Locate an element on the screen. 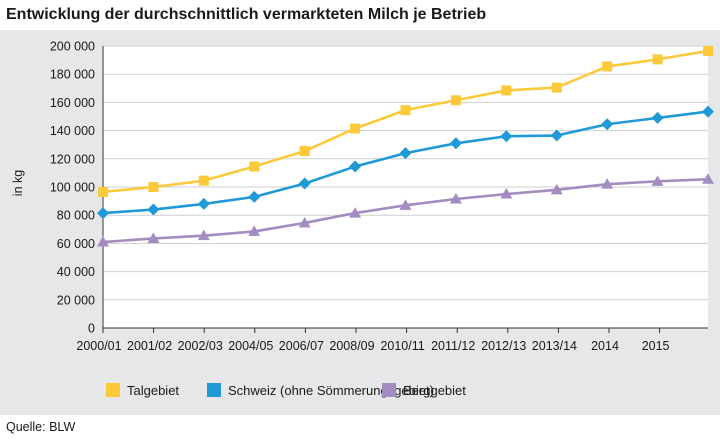 Image resolution: width=720 pixels, height=444 pixels. y-tick-label: 140 000 is located at coordinates (72, 131).